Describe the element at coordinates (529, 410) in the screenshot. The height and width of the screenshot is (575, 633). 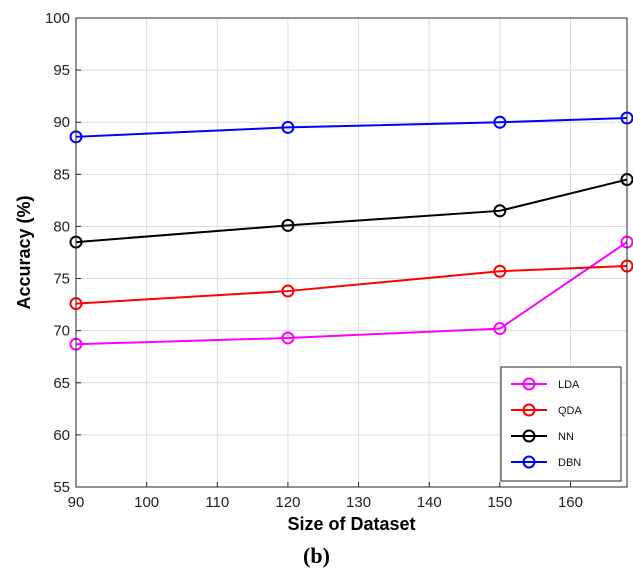
I see `legend-marker-qda` at that location.